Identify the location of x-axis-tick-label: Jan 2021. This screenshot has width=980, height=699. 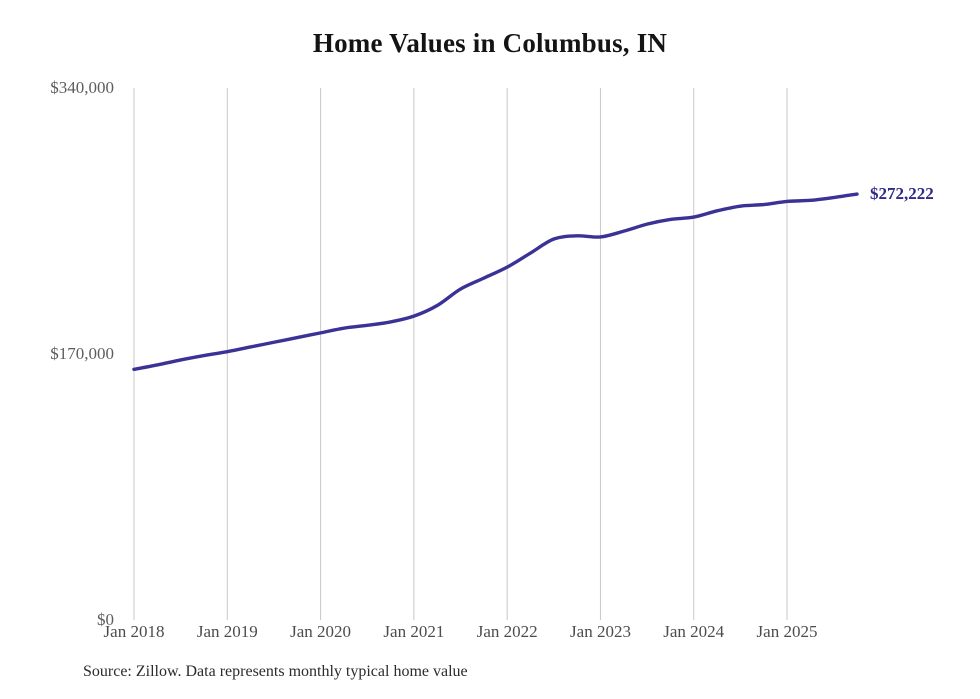
(414, 631).